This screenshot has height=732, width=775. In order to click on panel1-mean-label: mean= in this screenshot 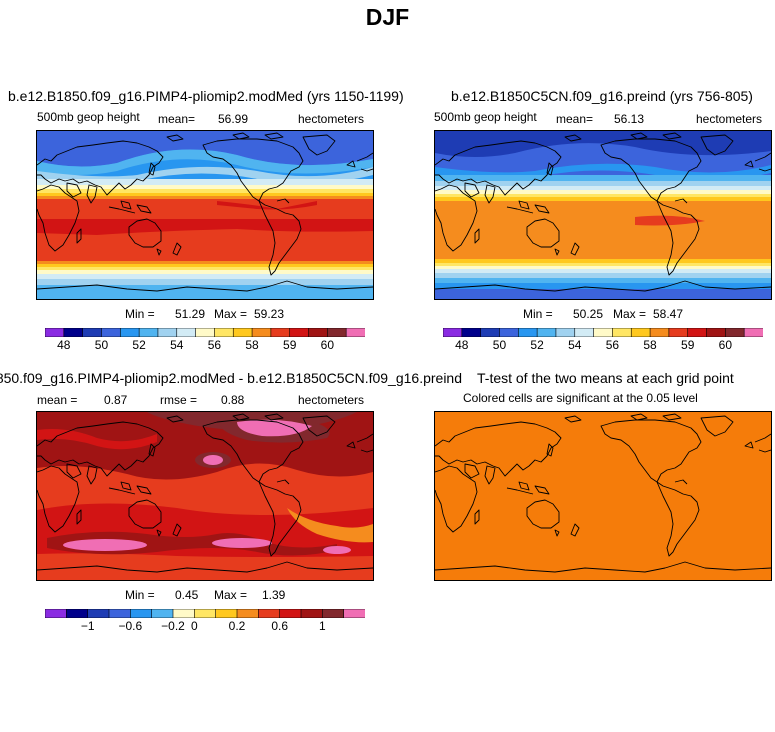, I will do `click(177, 119)`.